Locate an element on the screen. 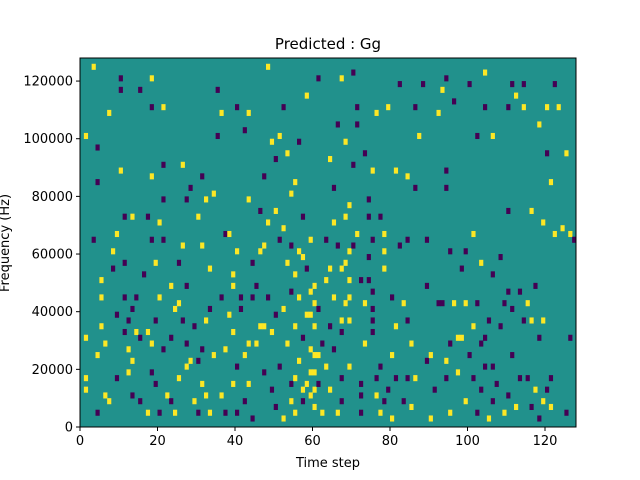 The width and height of the screenshot is (640, 480). y-axis: 0 20000 40000 60000 80000 100000 120000 is located at coordinates (51, 255).